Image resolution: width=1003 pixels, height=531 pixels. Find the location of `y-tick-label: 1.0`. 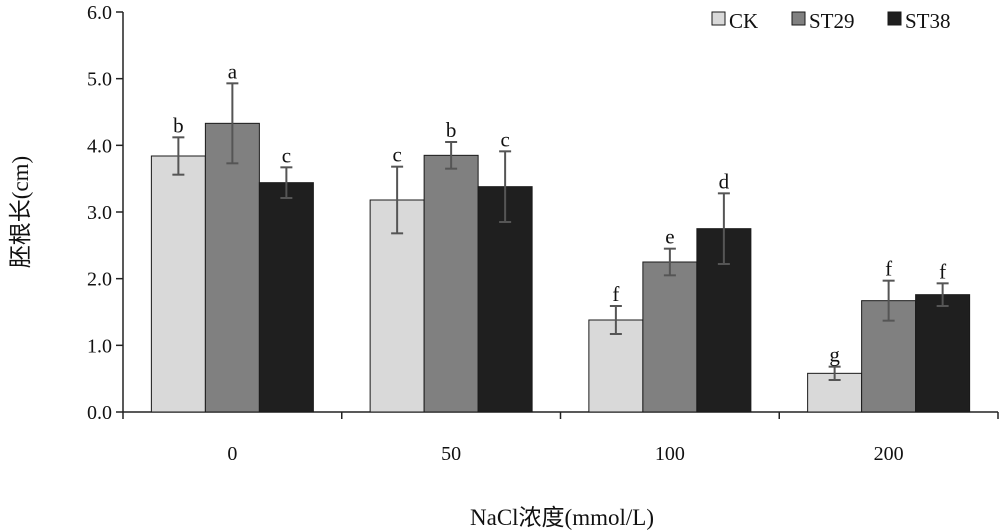

y-tick-label: 1.0 is located at coordinates (99, 346).